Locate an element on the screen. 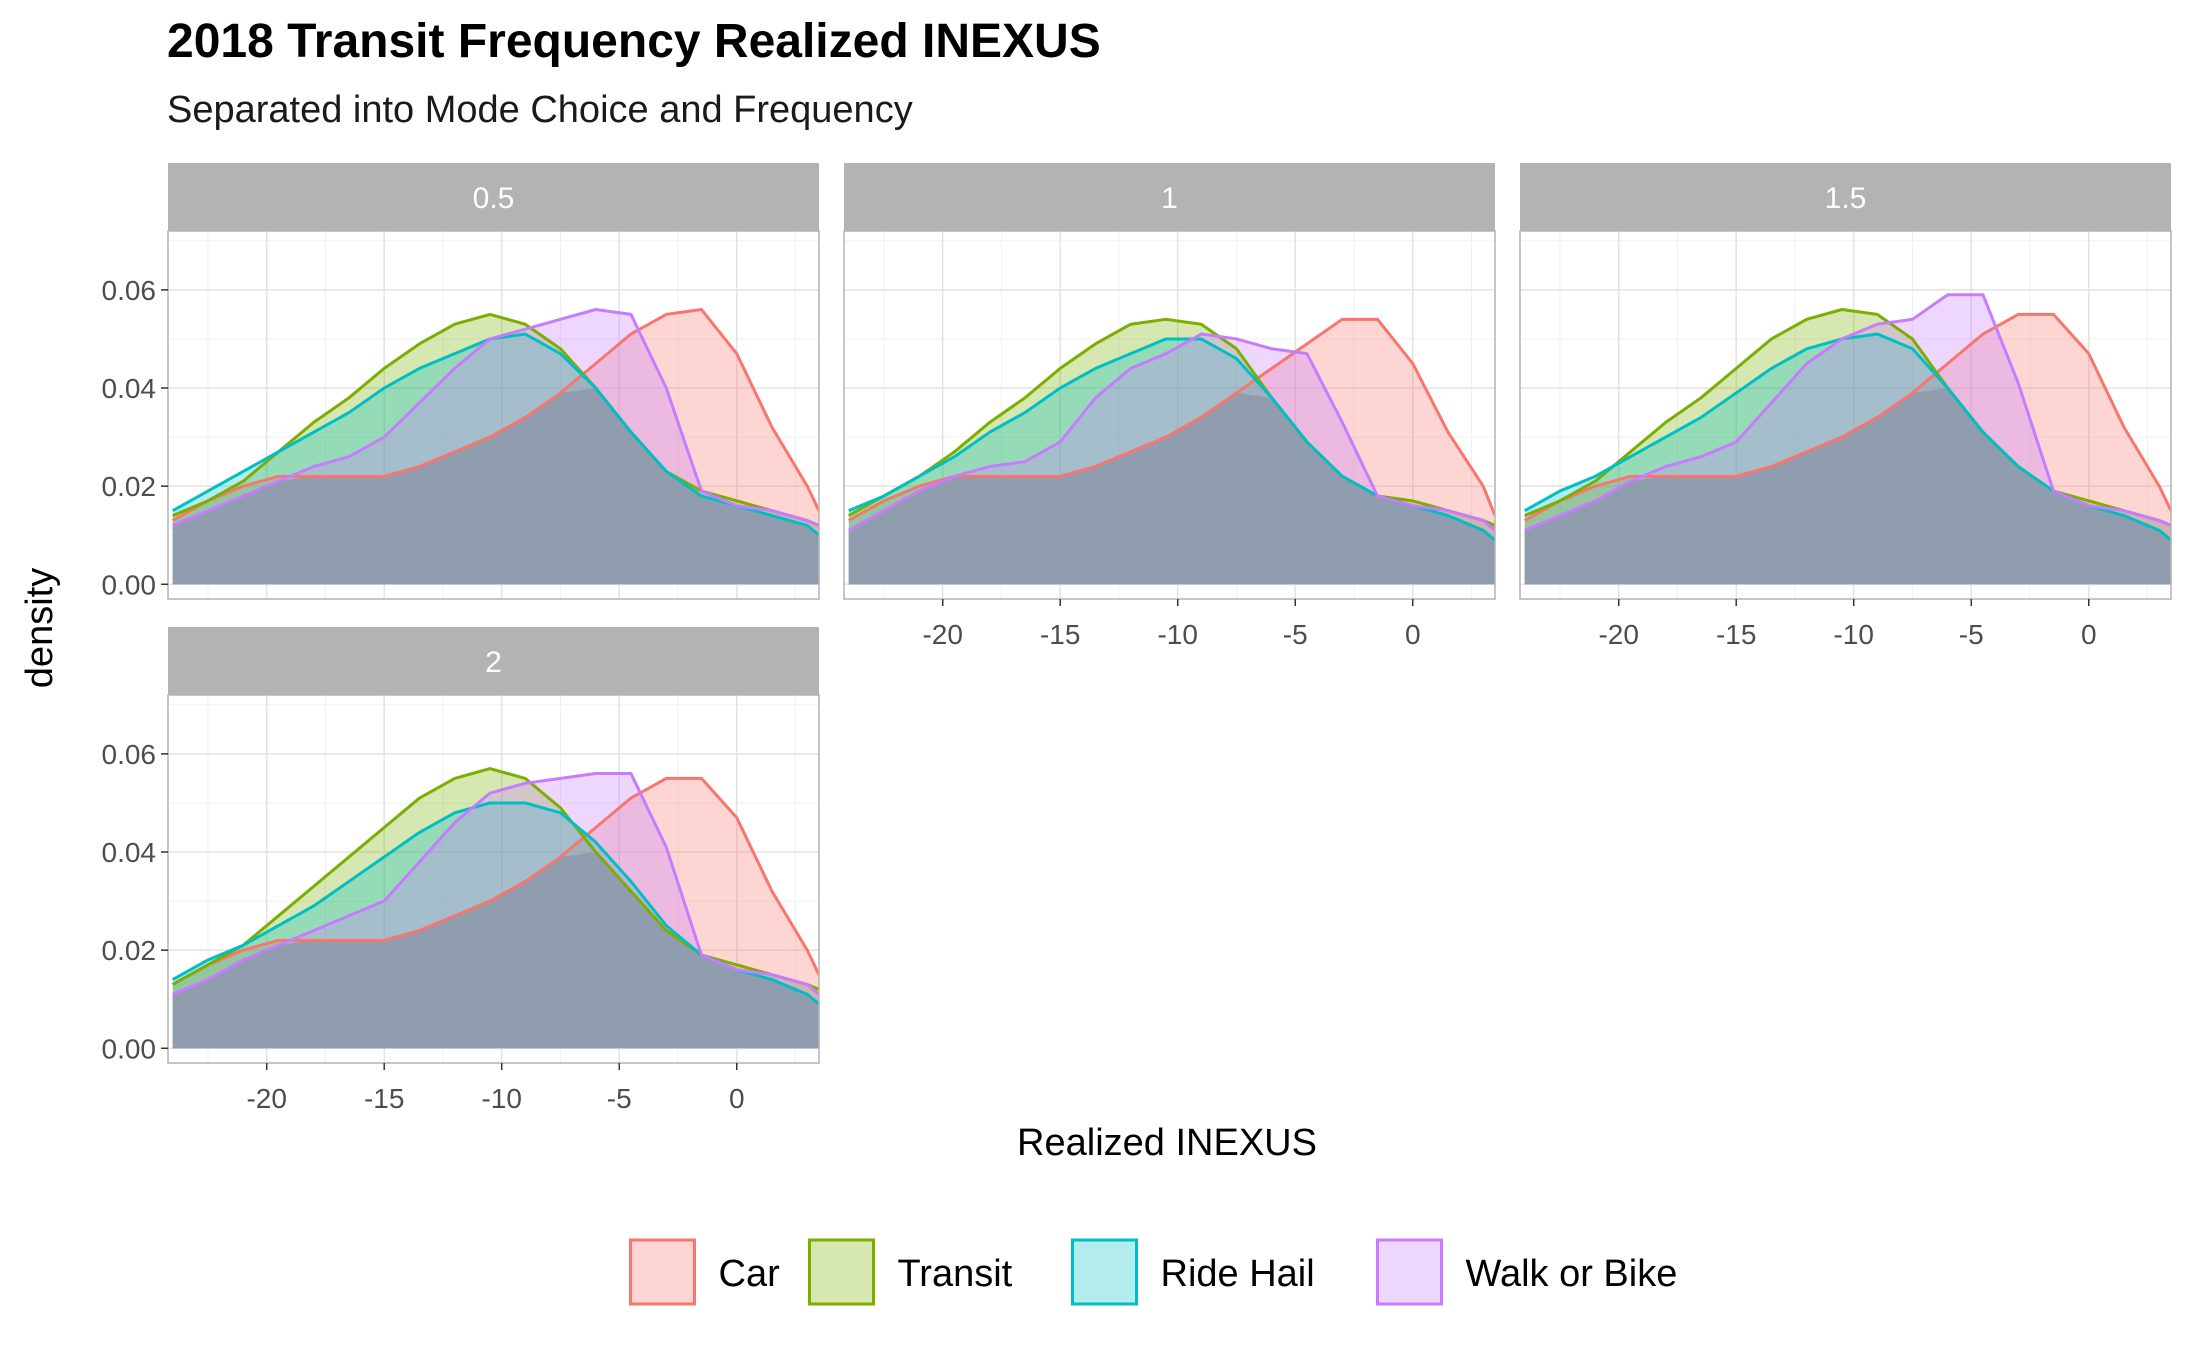  facet-strip-label: 2 is located at coordinates (493, 662).